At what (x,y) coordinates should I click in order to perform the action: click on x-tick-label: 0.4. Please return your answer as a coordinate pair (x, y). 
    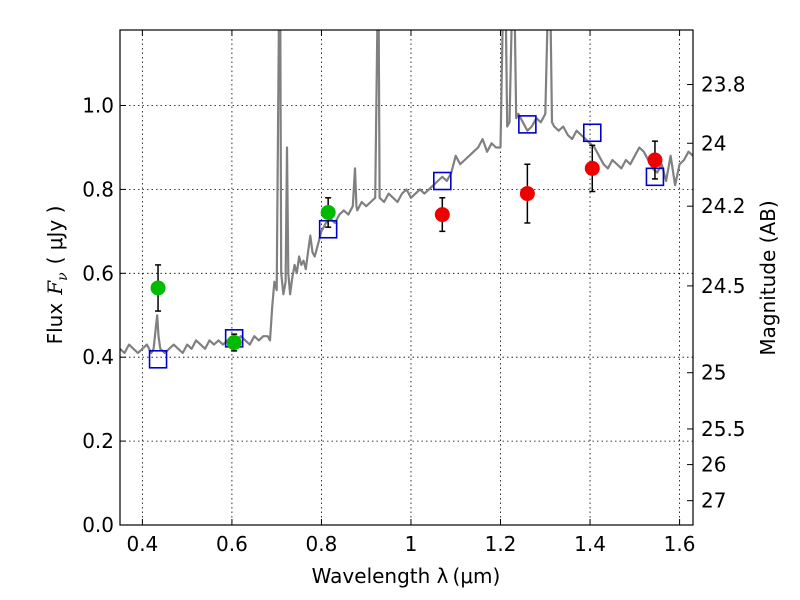
    Looking at the image, I should click on (142, 544).